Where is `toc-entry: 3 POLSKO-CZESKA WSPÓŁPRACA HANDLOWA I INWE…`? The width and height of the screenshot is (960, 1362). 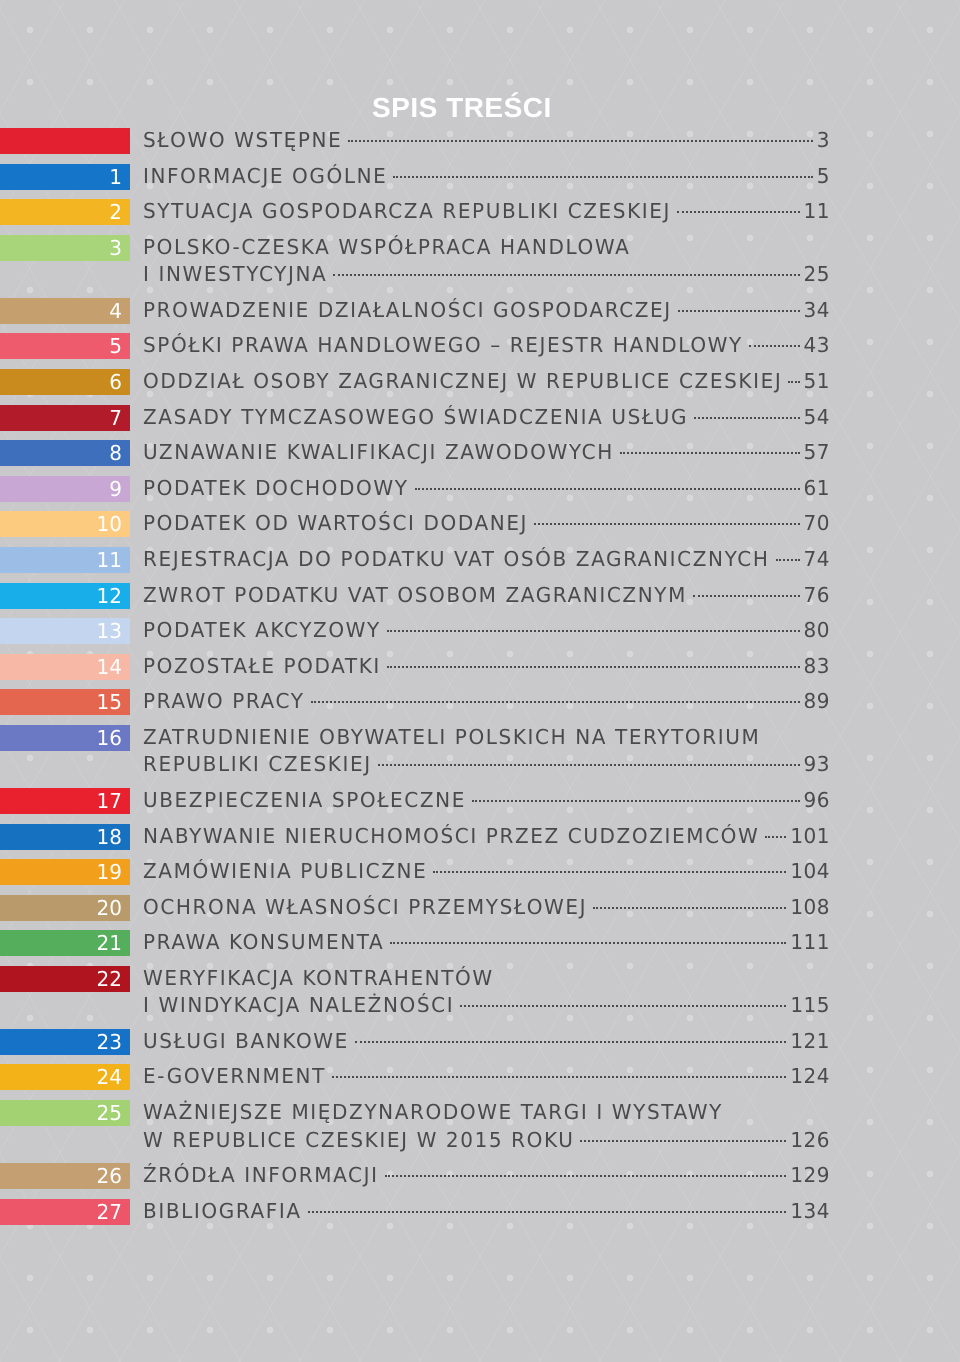 toc-entry: 3 POLSKO-CZESKA WSPÓŁPRACA HANDLOWA I INWE… is located at coordinates (480, 260).